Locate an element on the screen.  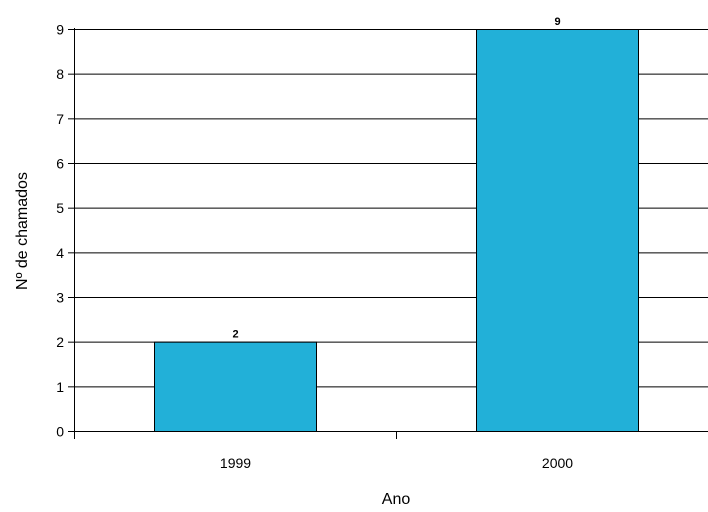
x-tick-labels: 1999 2000 is located at coordinates (396, 463).